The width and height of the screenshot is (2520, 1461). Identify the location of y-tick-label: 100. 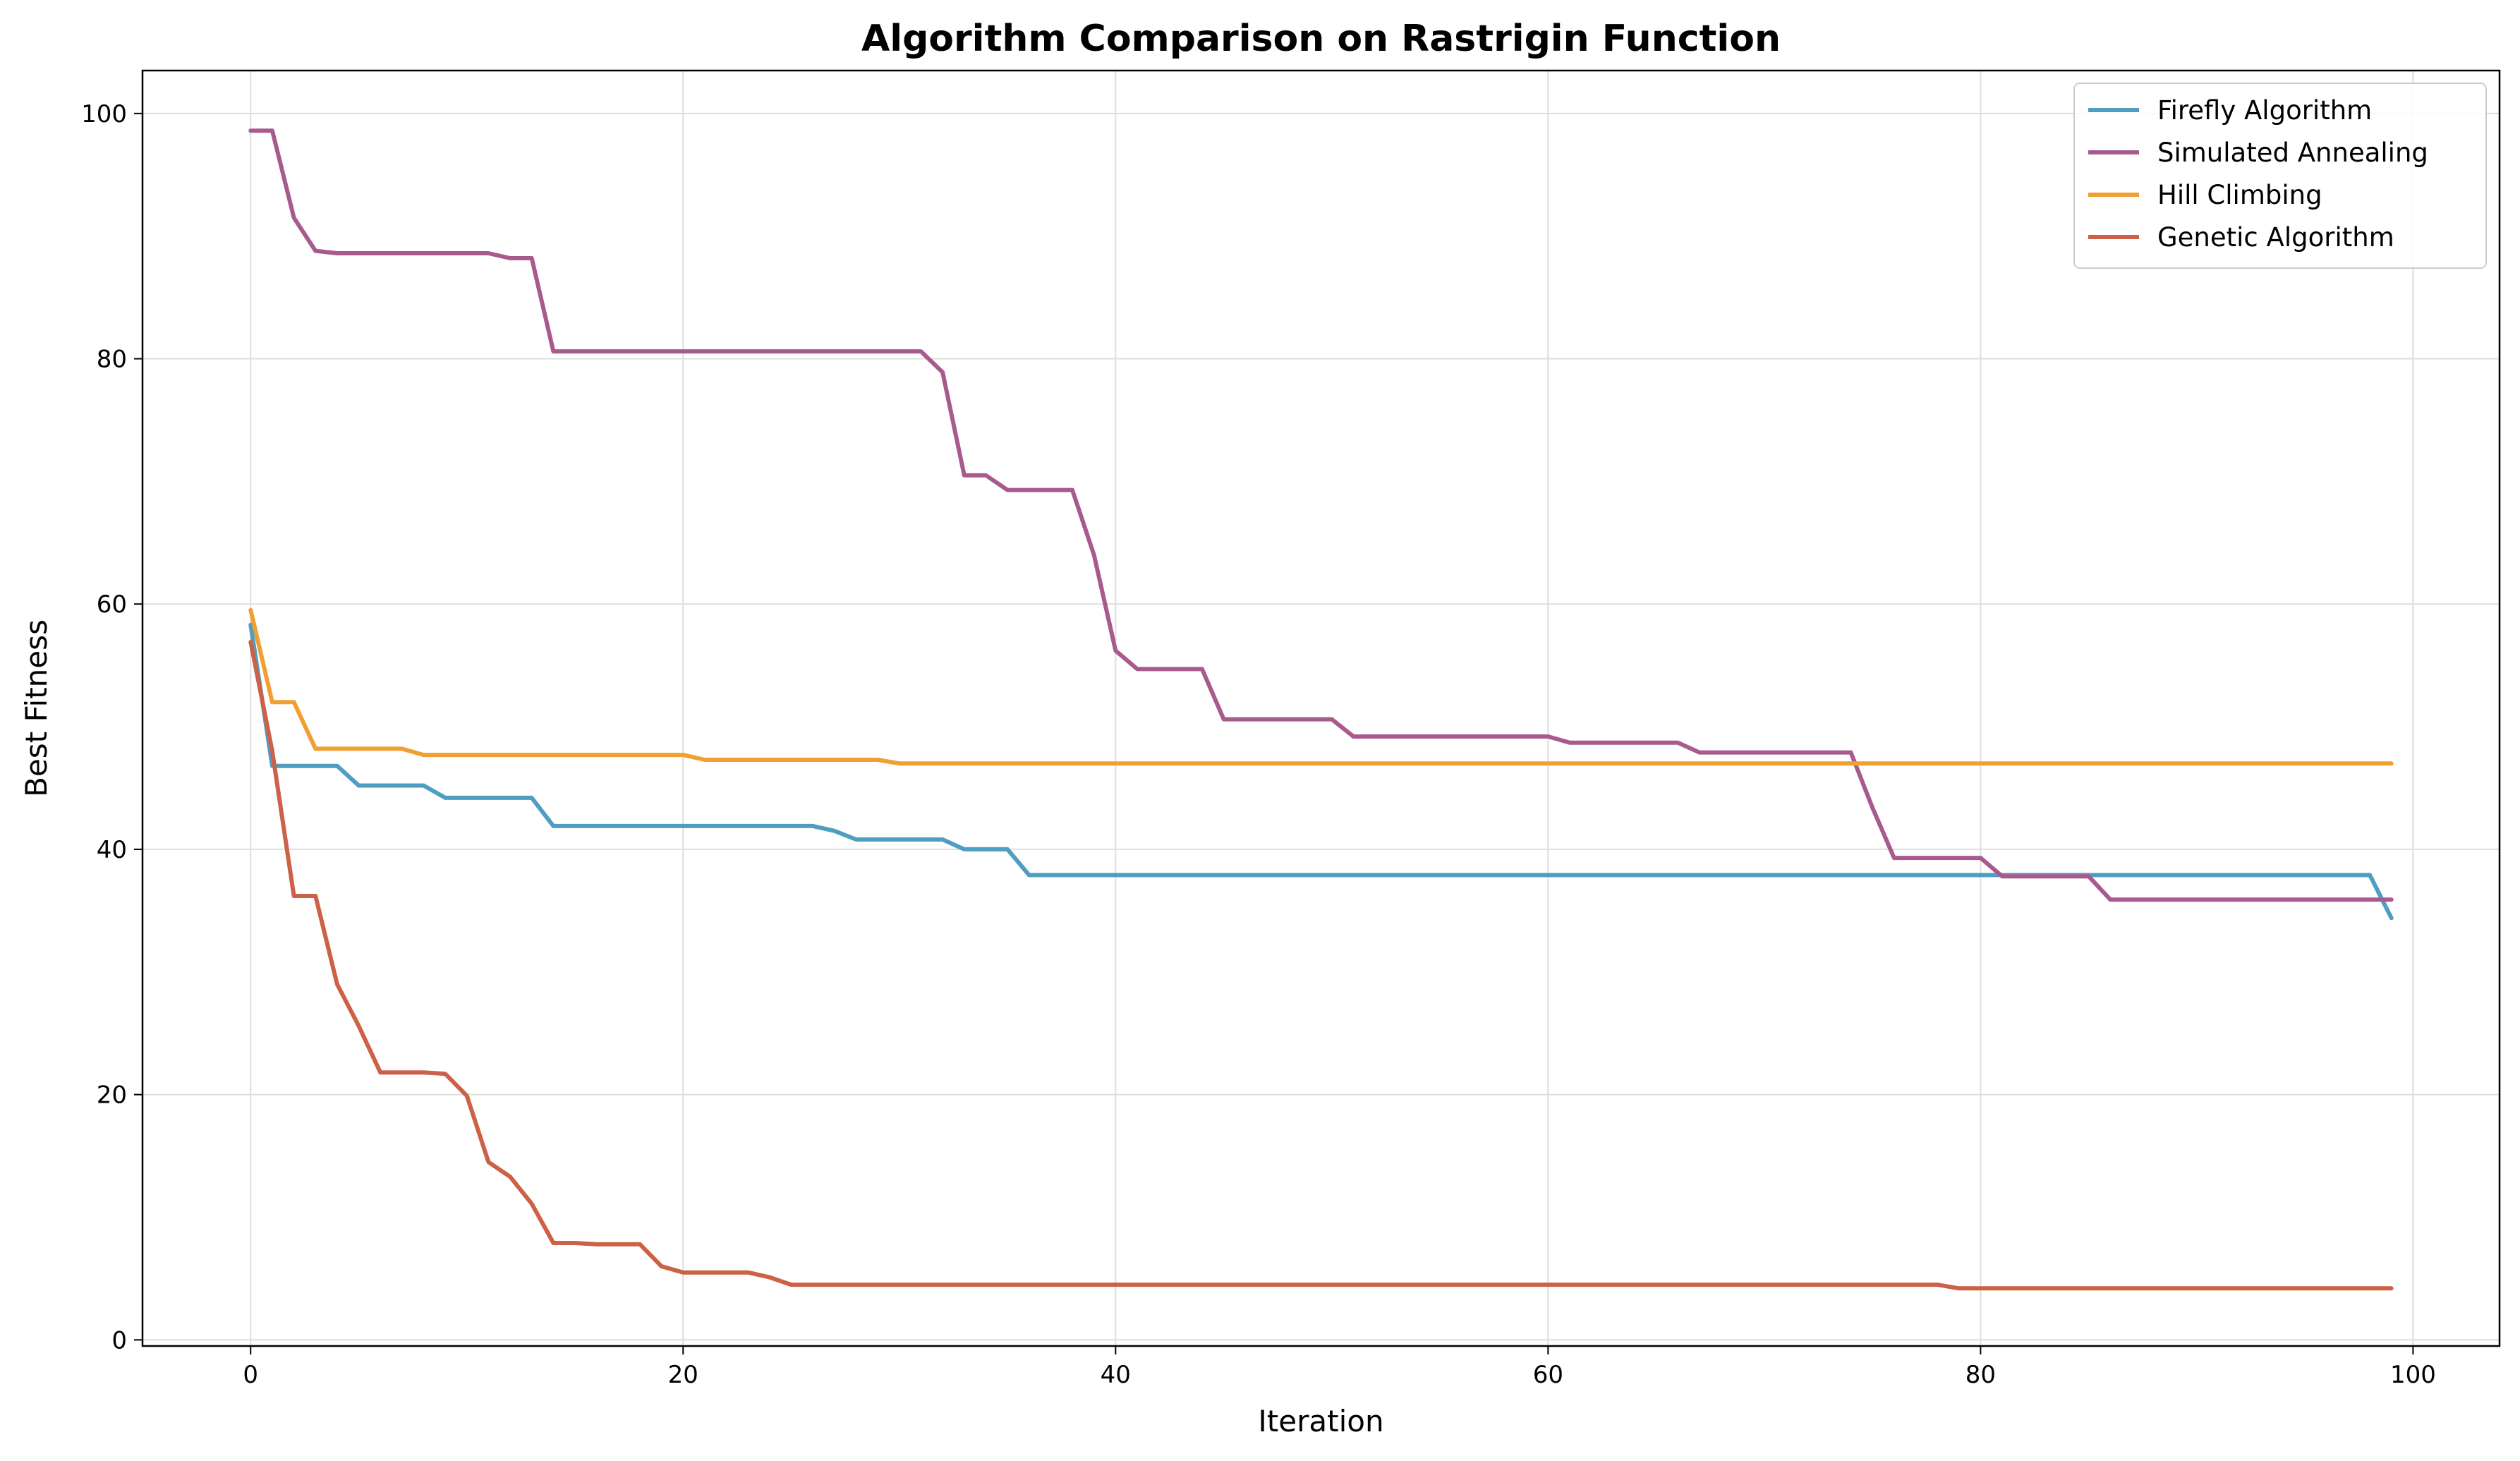
(104, 114).